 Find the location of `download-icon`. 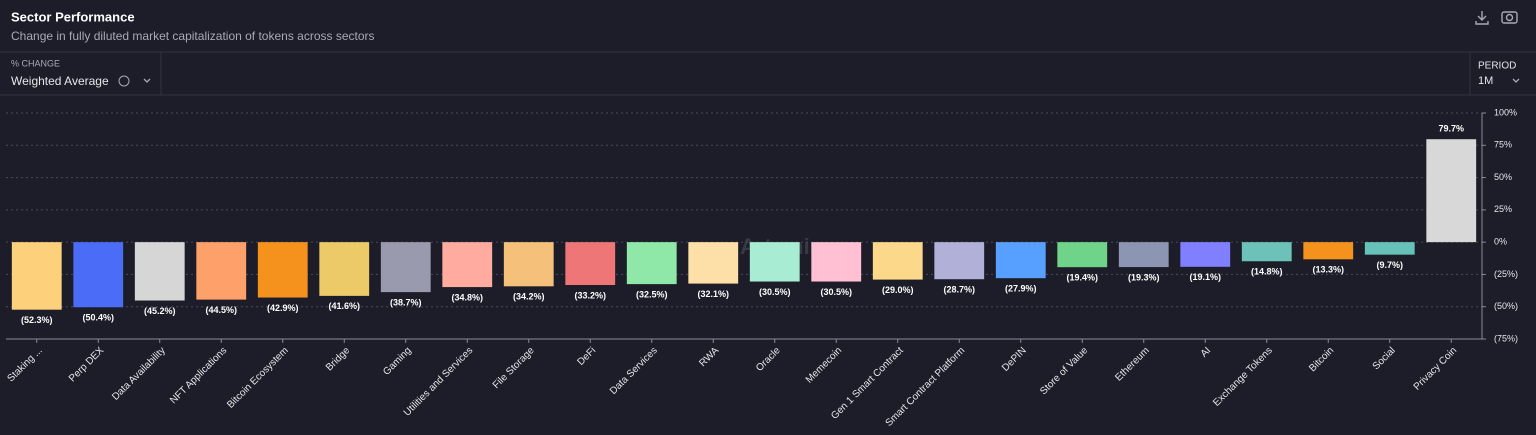

download-icon is located at coordinates (1482, 18).